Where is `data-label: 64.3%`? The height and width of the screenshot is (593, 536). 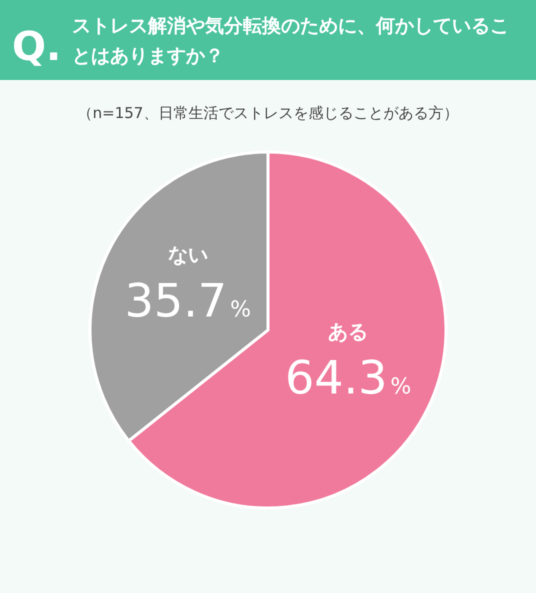 data-label: 64.3% is located at coordinates (348, 377).